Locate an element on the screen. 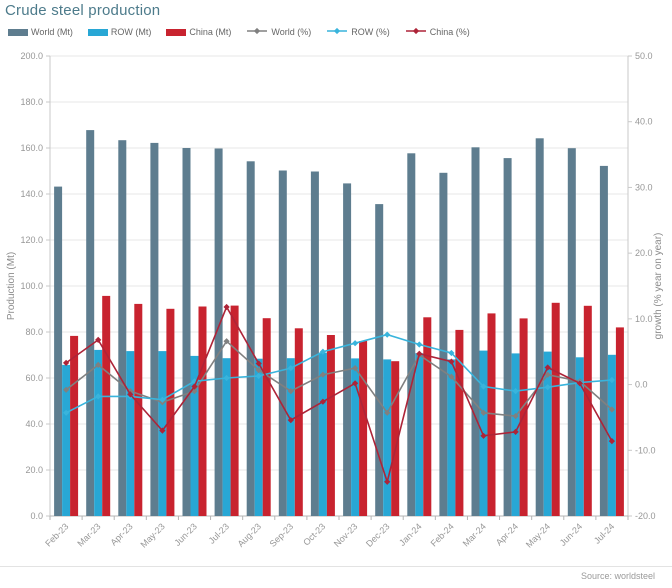 The width and height of the screenshot is (672, 588). legend-item-label: World (%) is located at coordinates (291, 32).